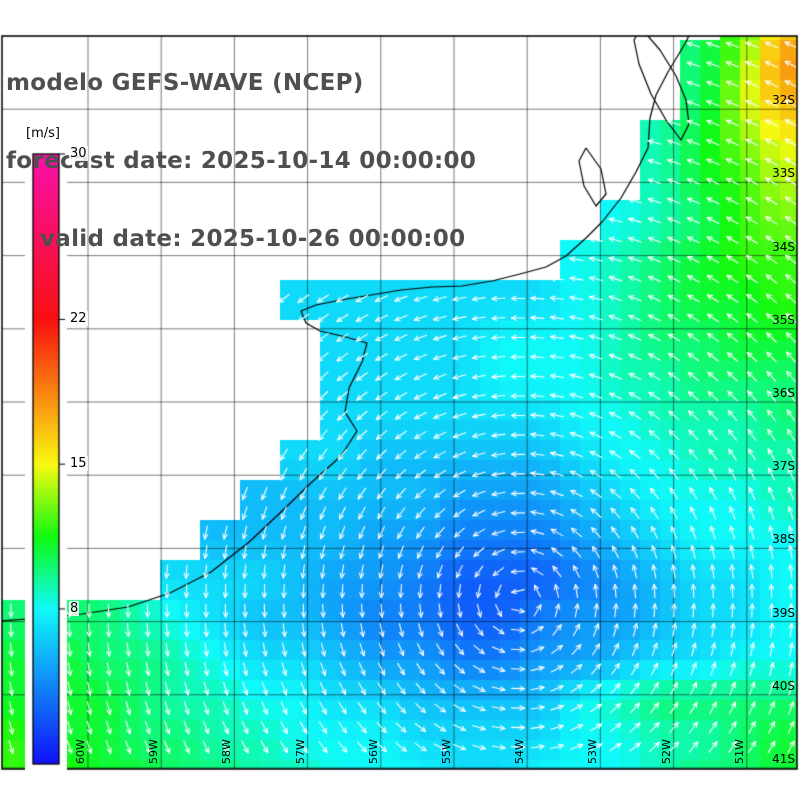  What do you see at coordinates (783, 246) in the screenshot?
I see `lat-axis-label: 34S` at bounding box center [783, 246].